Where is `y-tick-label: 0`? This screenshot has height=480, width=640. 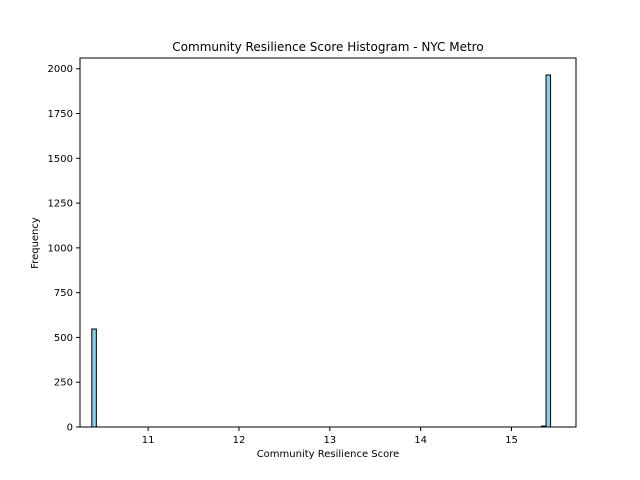
y-tick-label: 0 is located at coordinates (70, 428).